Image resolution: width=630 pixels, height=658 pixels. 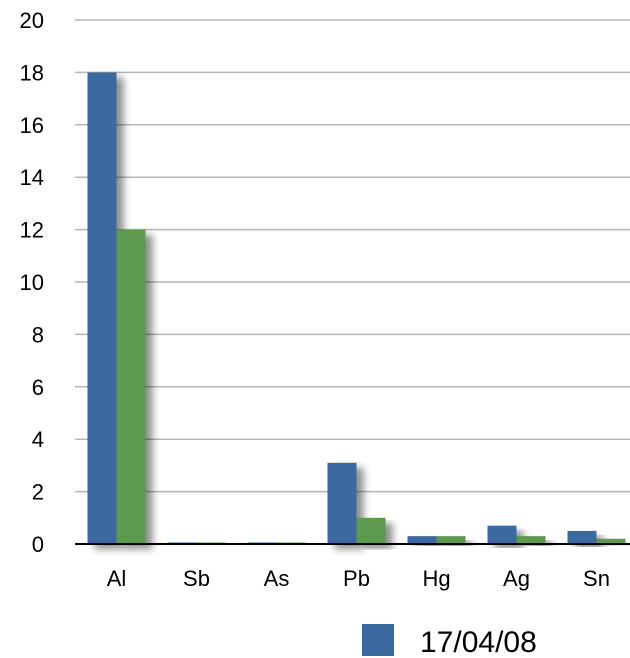 I want to click on y-tick-label: 16, so click(x=32, y=125).